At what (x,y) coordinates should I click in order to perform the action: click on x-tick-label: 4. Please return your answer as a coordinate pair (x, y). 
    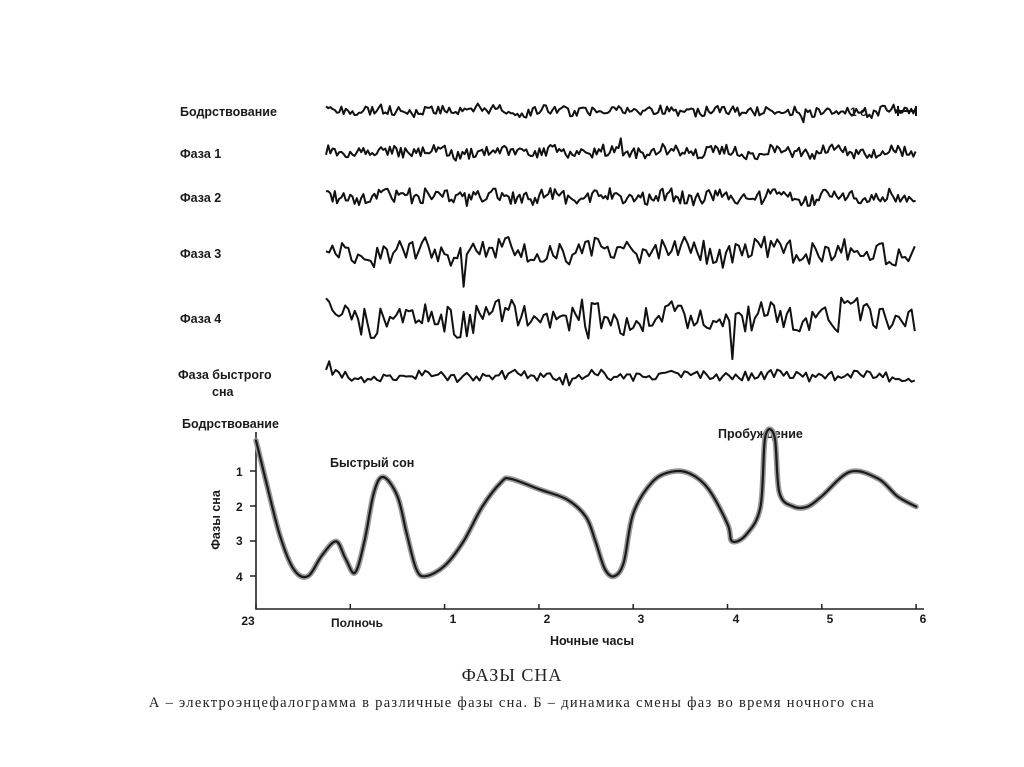
    Looking at the image, I should click on (736, 619).